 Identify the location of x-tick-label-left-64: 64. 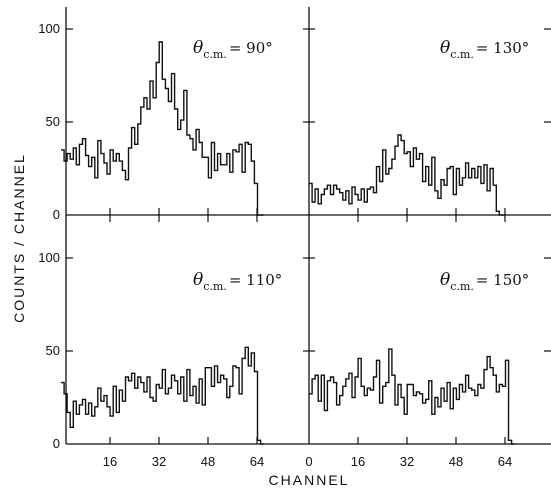
(257, 461).